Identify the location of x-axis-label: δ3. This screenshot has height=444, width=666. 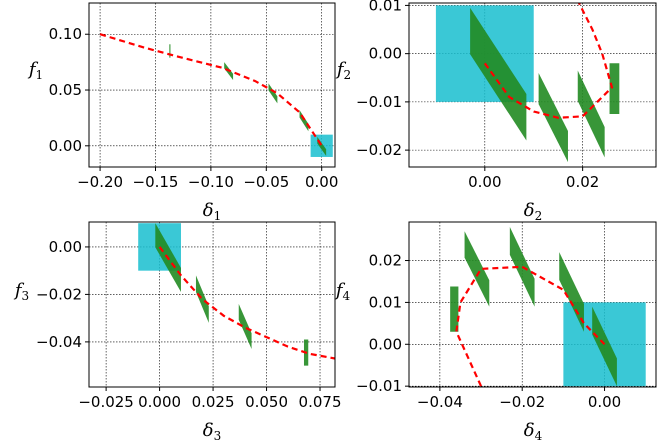
(212, 431).